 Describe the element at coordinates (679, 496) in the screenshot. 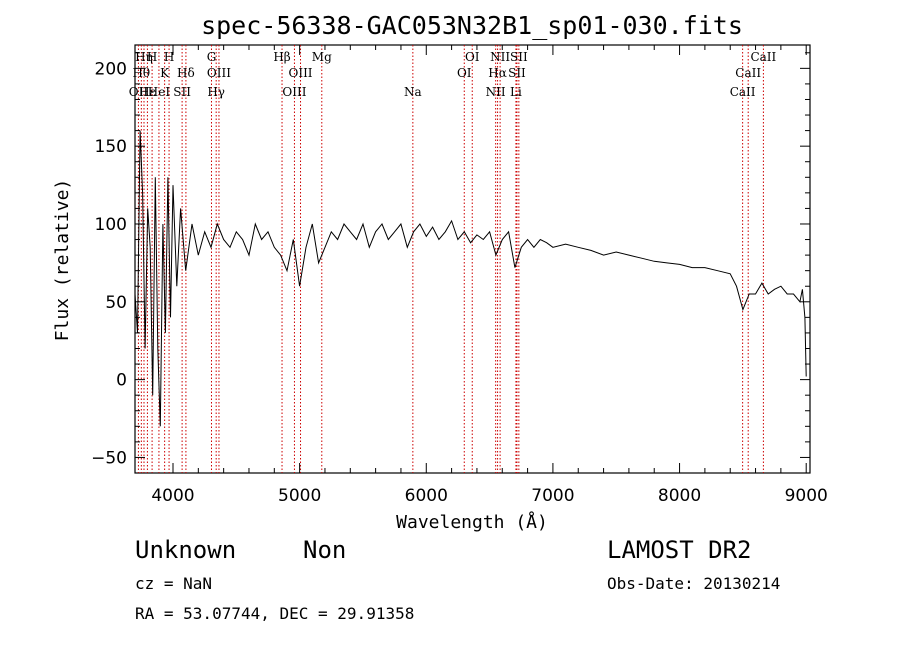

I see `x-tick-label: 8000` at that location.